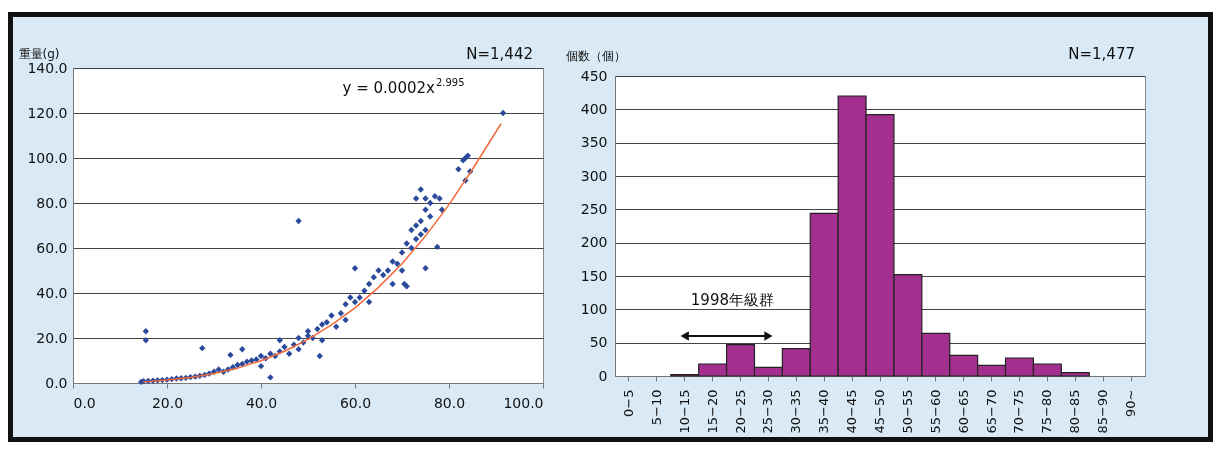 The width and height of the screenshot is (1225, 461). I want to click on x-tick-label: 80−85, so click(1075, 411).